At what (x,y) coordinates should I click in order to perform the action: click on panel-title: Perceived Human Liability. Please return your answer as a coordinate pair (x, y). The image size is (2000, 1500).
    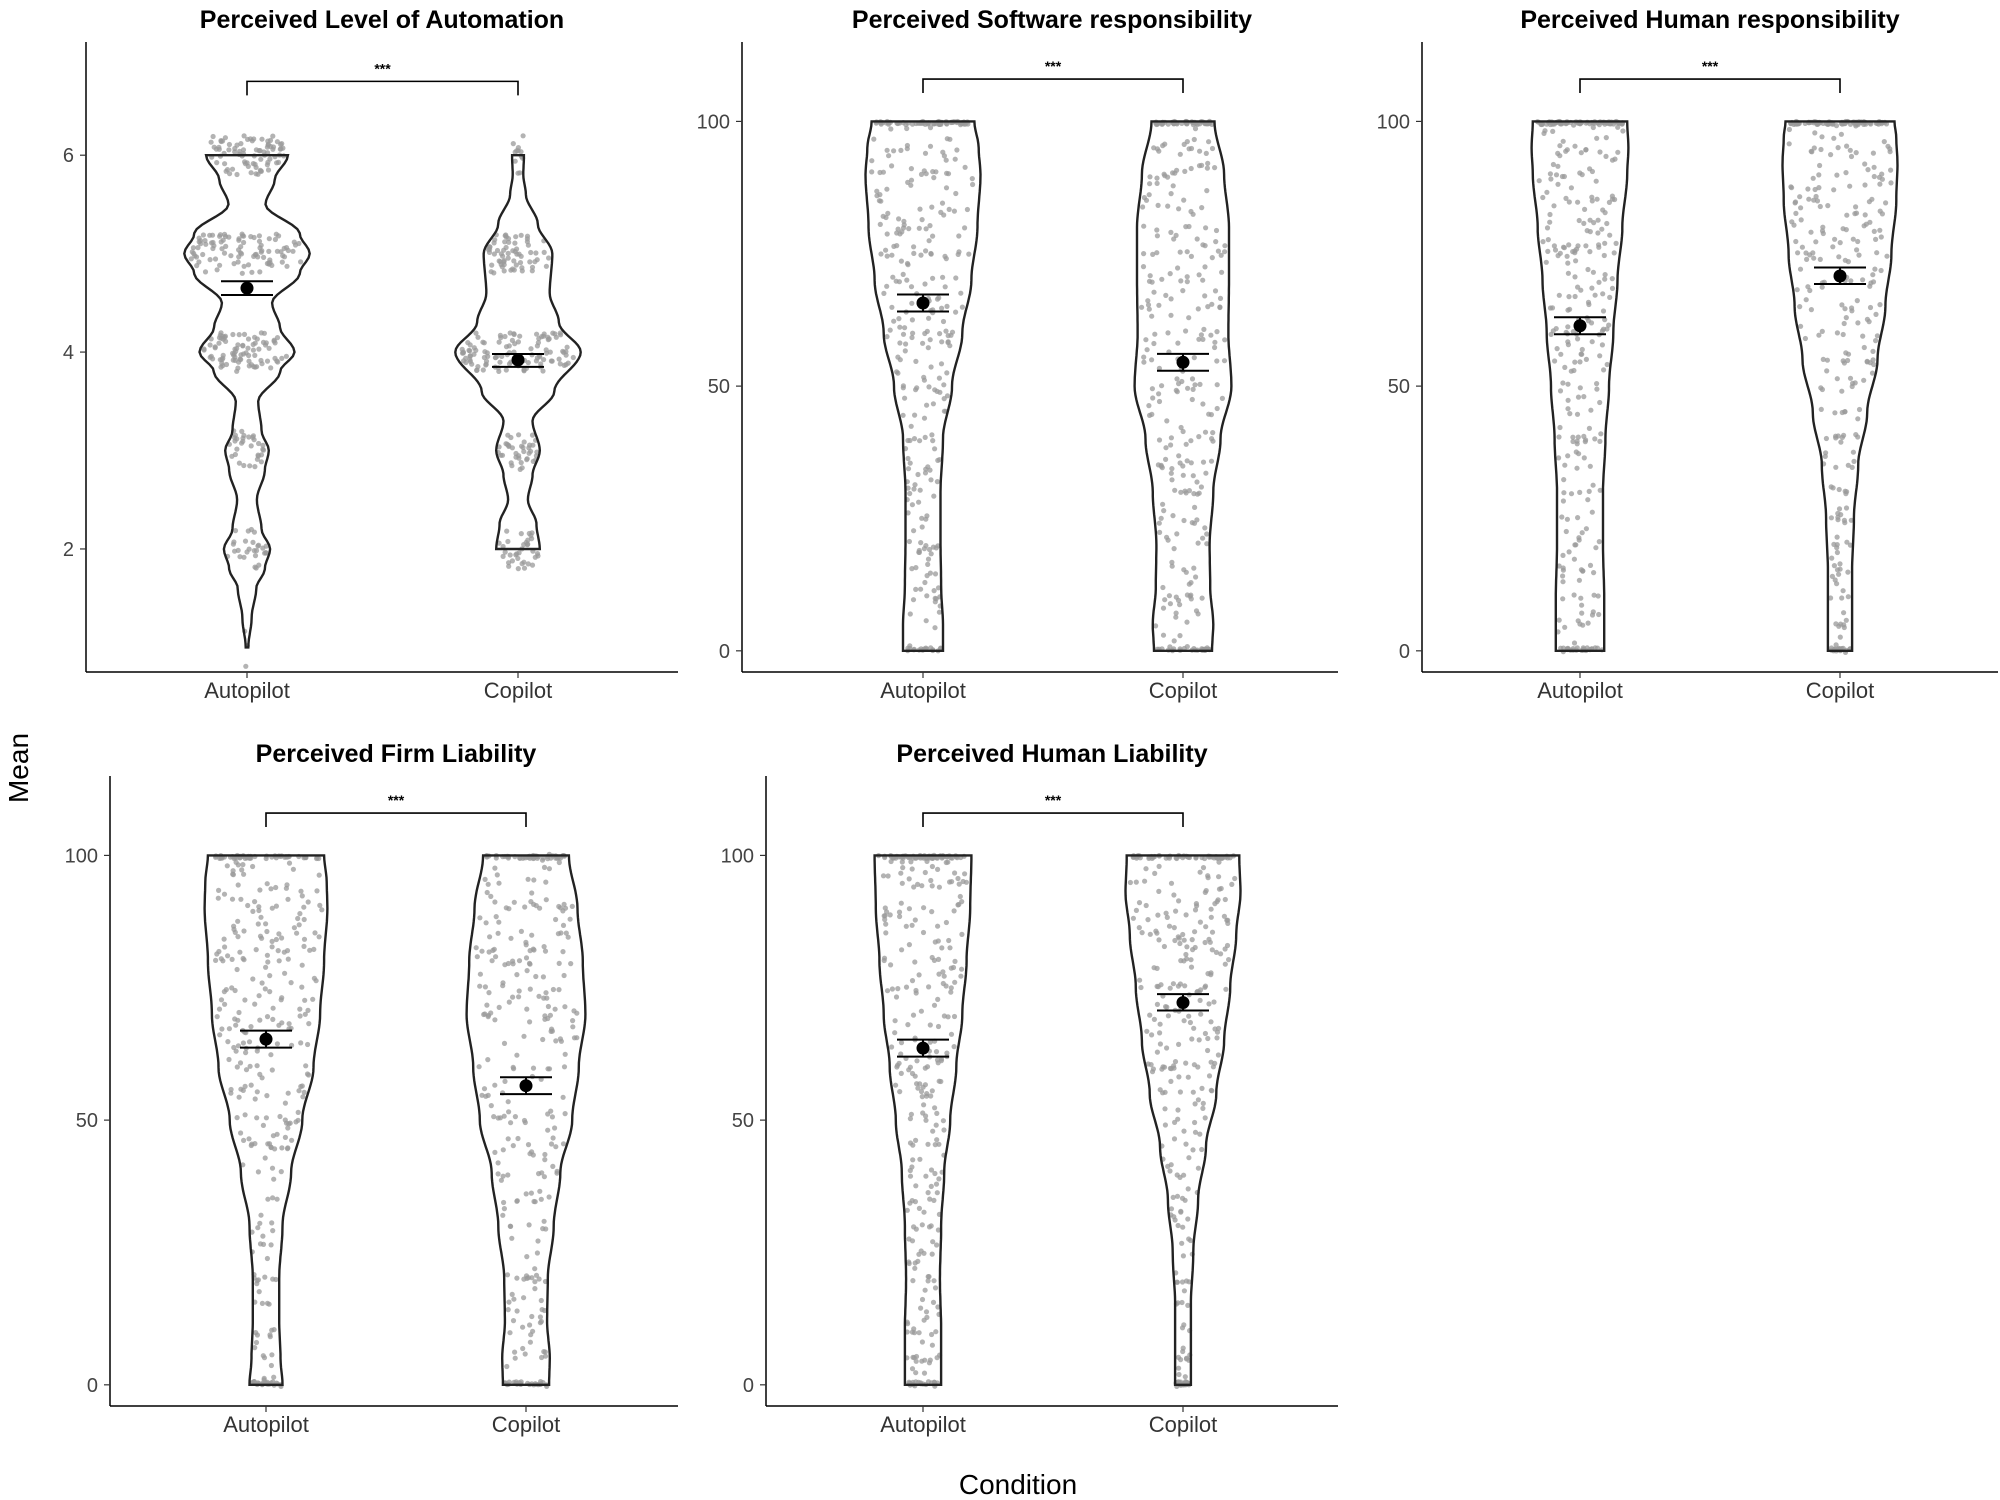
    Looking at the image, I should click on (1051, 754).